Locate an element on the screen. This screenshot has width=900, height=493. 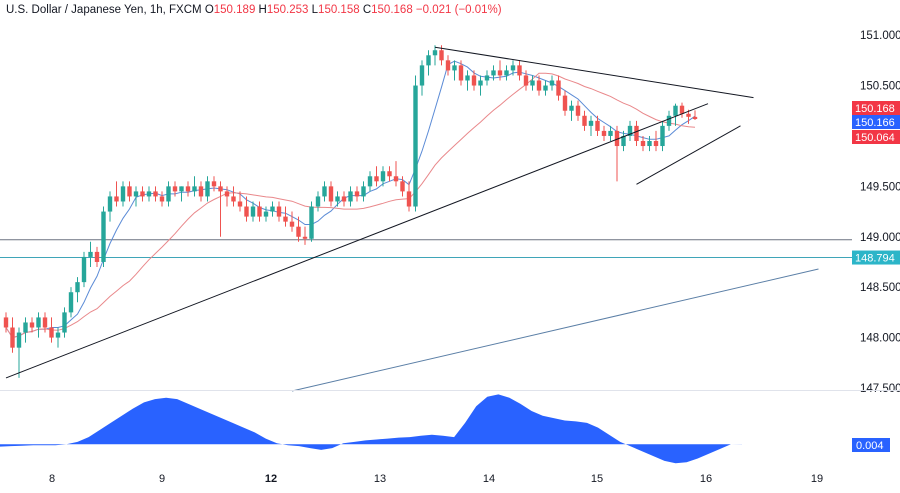
open-value: 150.189 is located at coordinates (234, 10).